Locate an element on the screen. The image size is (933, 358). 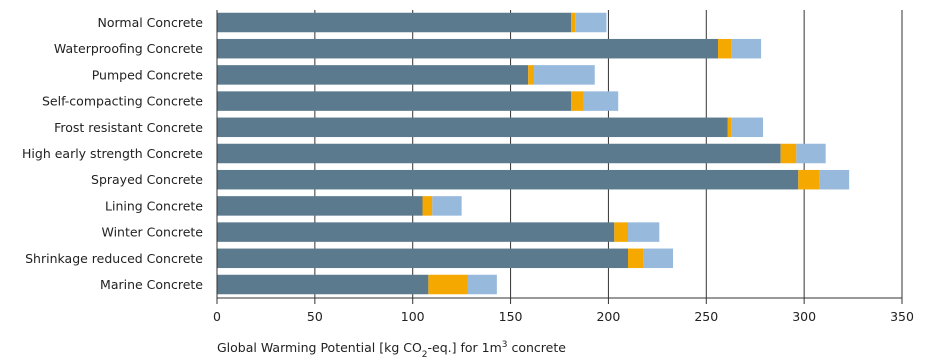
x-tick-label: 0 is located at coordinates (217, 316).